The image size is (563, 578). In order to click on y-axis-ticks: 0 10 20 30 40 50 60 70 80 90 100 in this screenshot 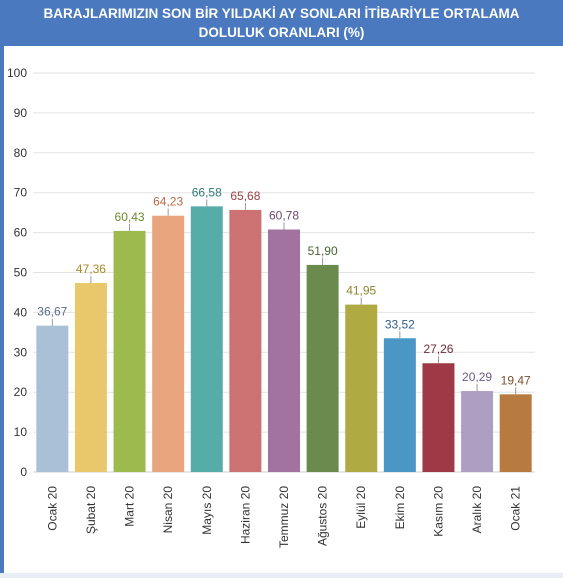, I will do `click(17, 272)`.